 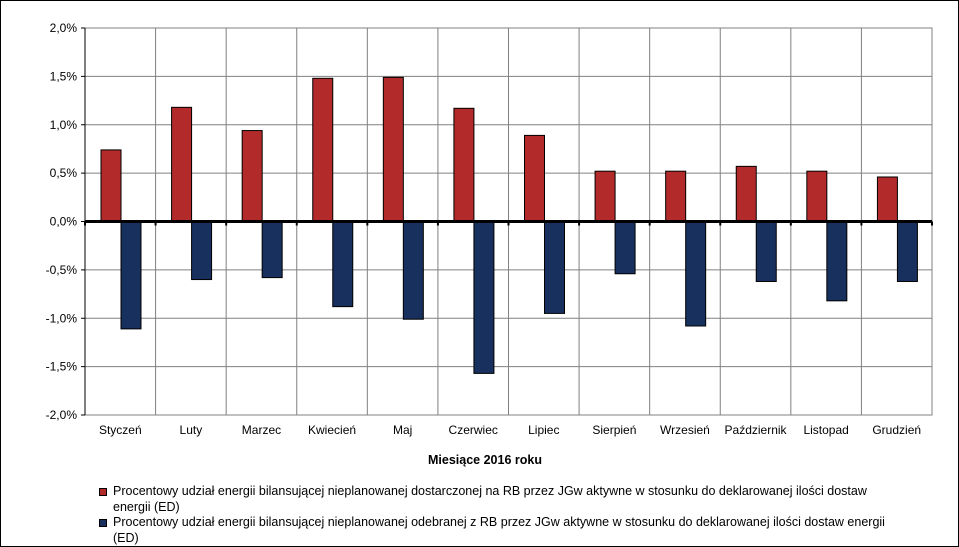 What do you see at coordinates (896, 430) in the screenshot?
I see `x-tick-label: Grudzień` at bounding box center [896, 430].